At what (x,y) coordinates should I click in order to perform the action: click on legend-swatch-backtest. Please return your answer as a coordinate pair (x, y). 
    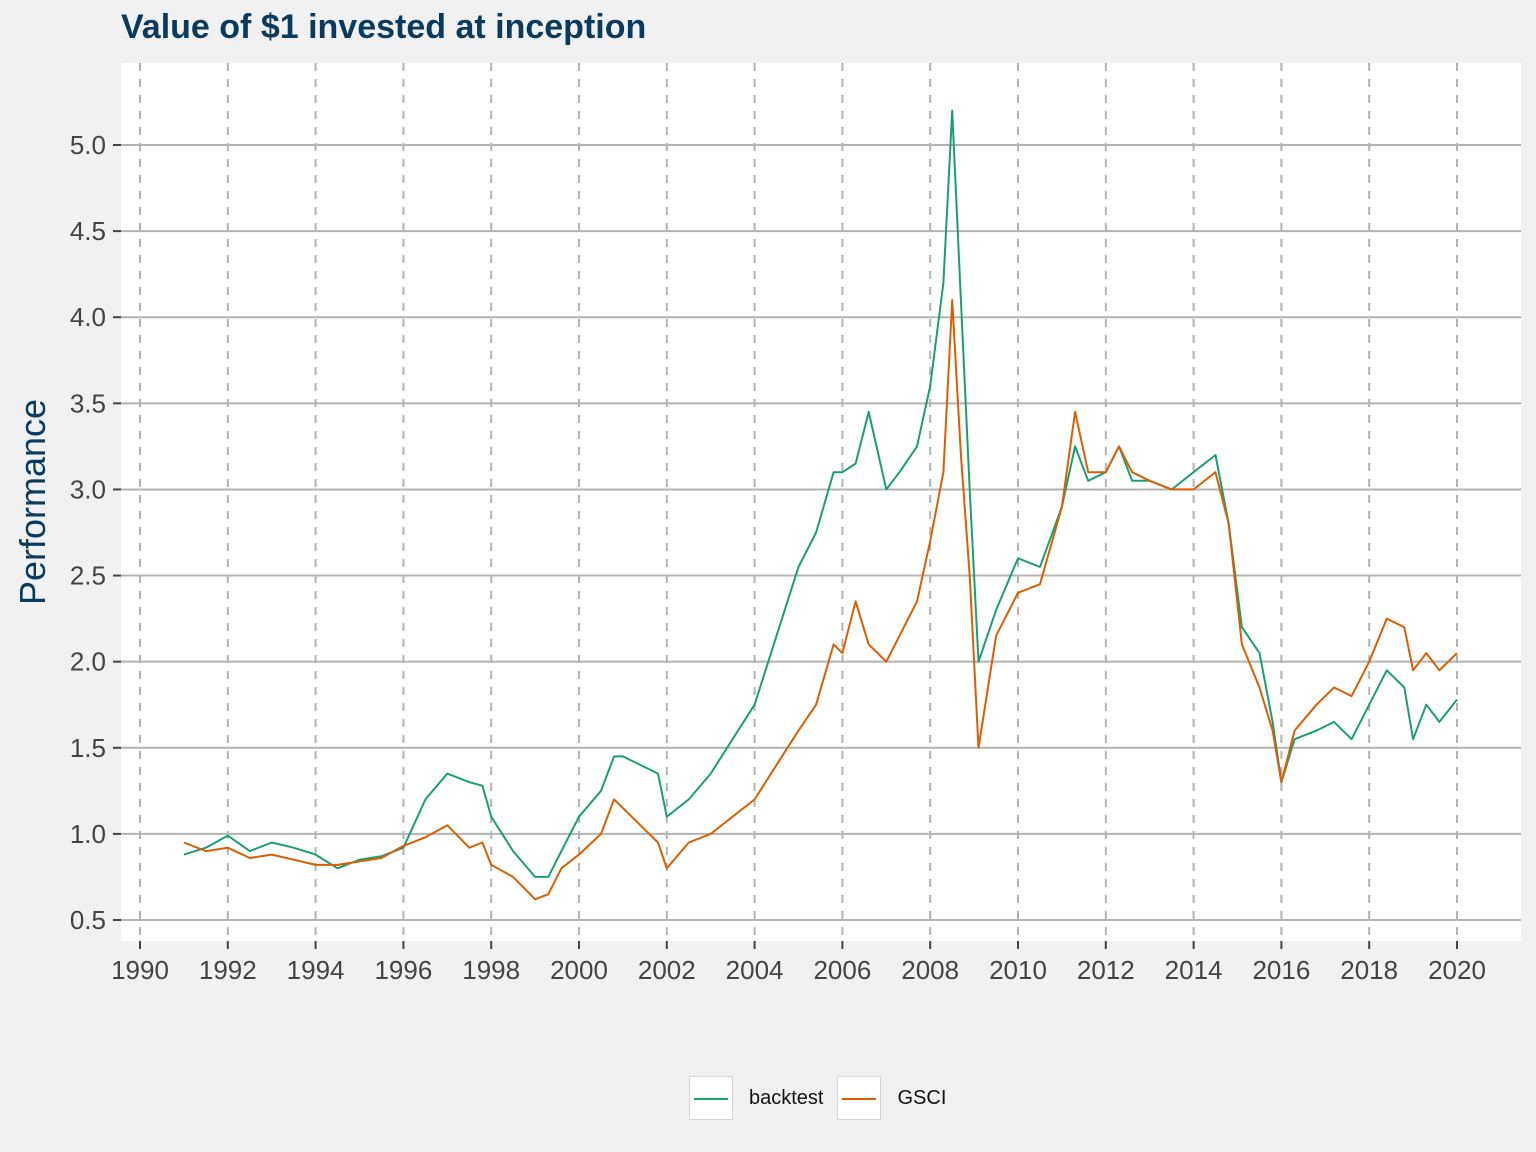
    Looking at the image, I should click on (711, 1099).